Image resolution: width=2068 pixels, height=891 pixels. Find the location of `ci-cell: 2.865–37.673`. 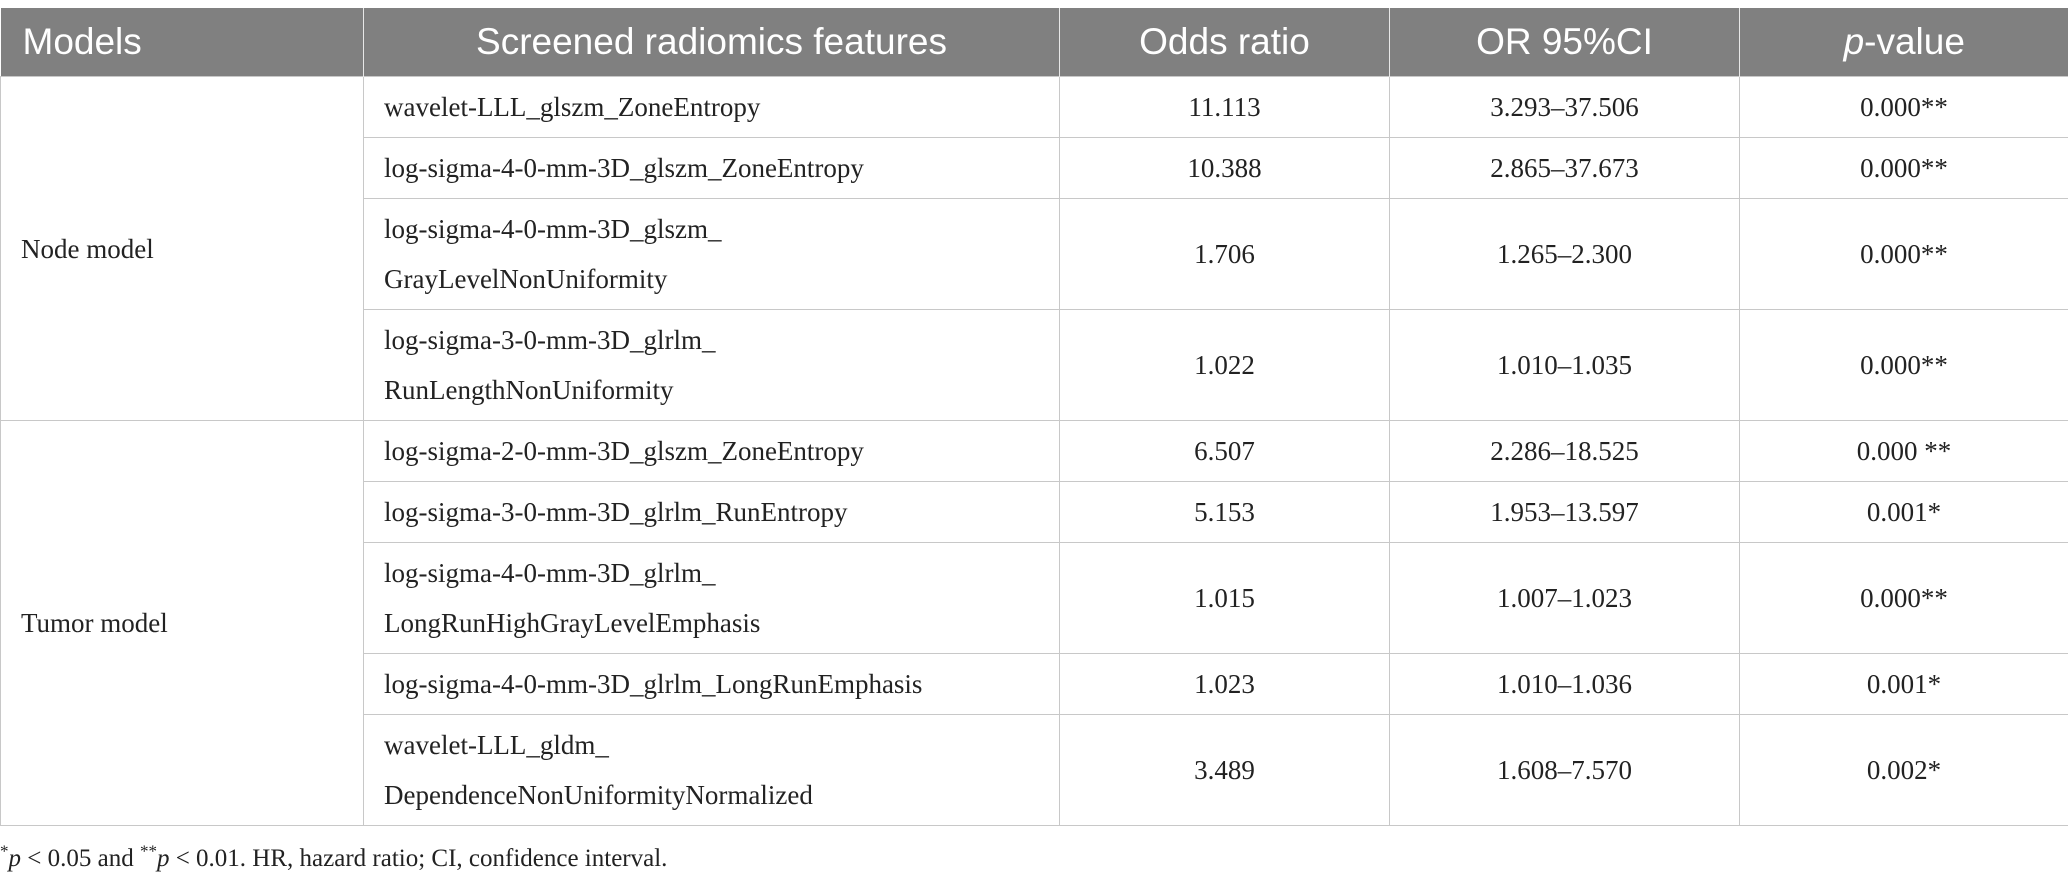

ci-cell: 2.865–37.673 is located at coordinates (1564, 168).